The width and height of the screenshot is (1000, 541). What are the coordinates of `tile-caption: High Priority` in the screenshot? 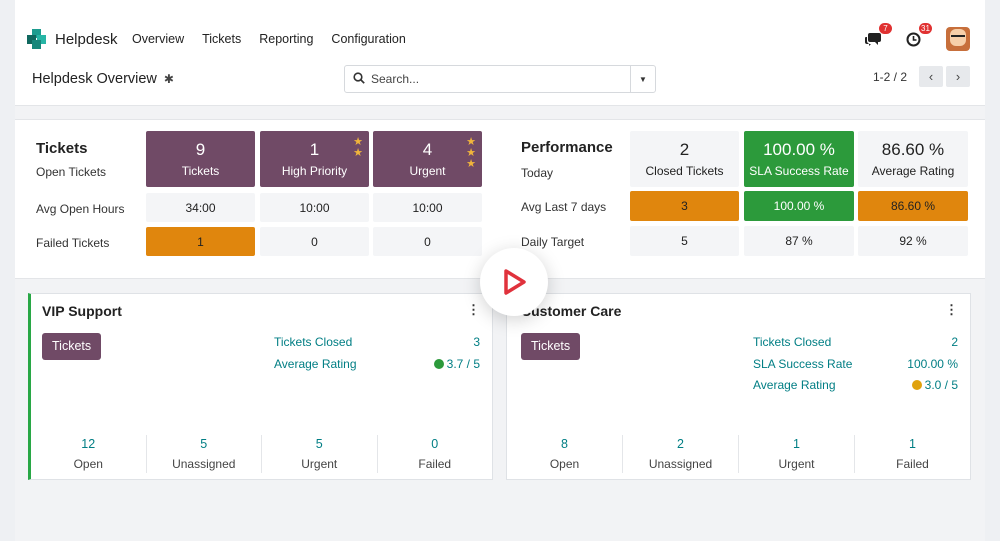 It's located at (314, 171).